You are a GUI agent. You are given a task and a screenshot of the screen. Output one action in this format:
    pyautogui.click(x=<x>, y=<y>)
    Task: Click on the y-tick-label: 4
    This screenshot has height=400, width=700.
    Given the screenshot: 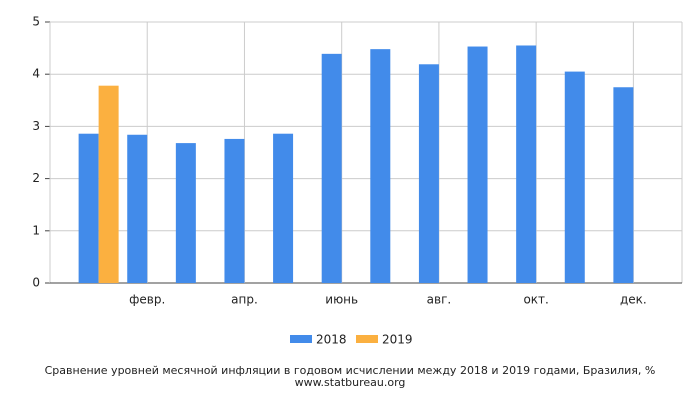 What is the action you would take?
    pyautogui.click(x=36, y=74)
    